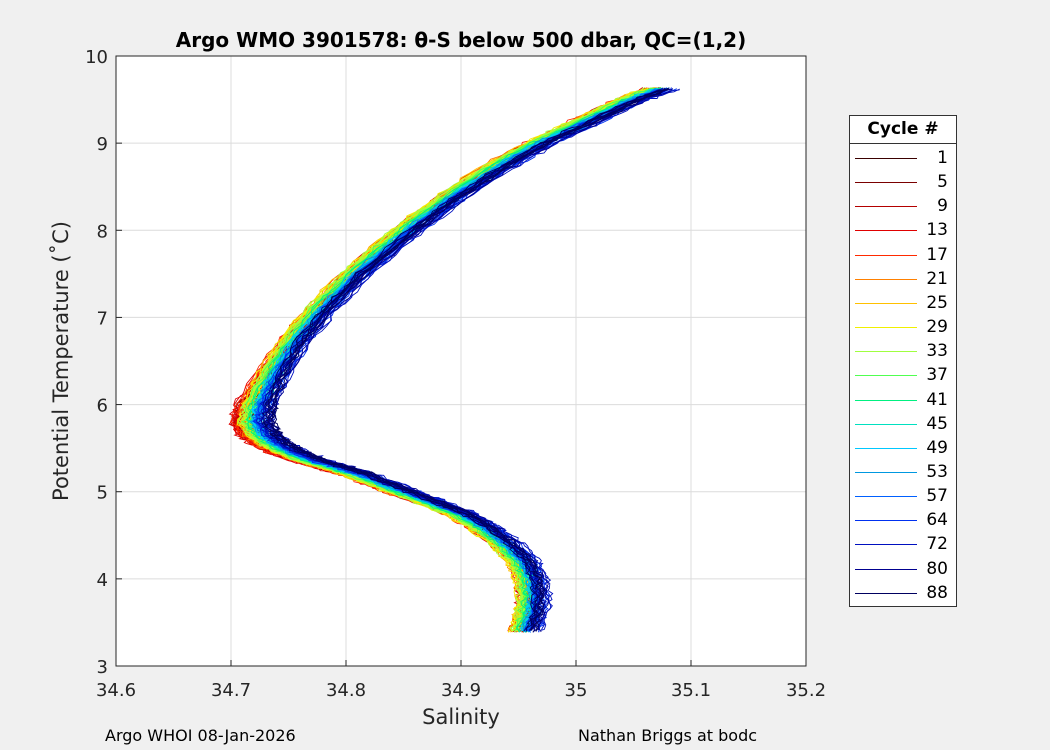 This screenshot has width=1050, height=750. What do you see at coordinates (937, 375) in the screenshot?
I see `legend-label: 37` at bounding box center [937, 375].